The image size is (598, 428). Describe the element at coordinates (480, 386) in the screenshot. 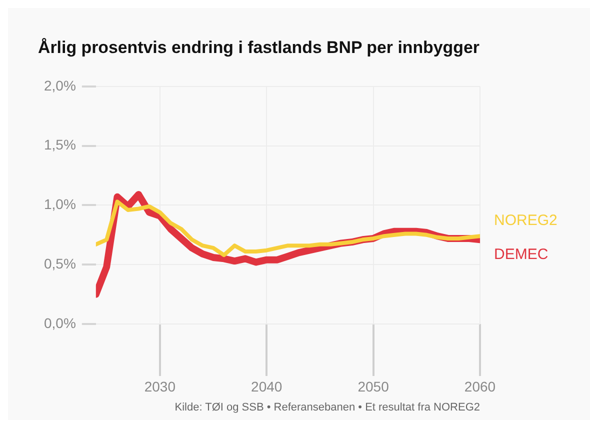

I see `x-tick-label: 2060` at that location.